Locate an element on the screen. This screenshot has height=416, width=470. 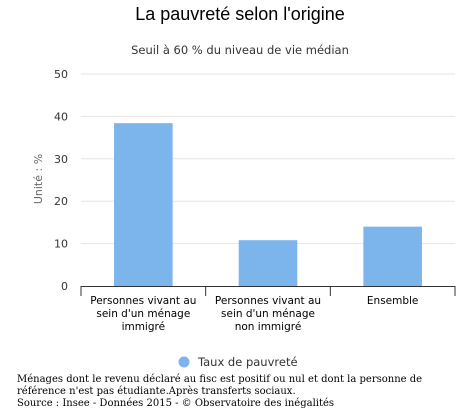
y-tick-label: 20 is located at coordinates (61, 201).